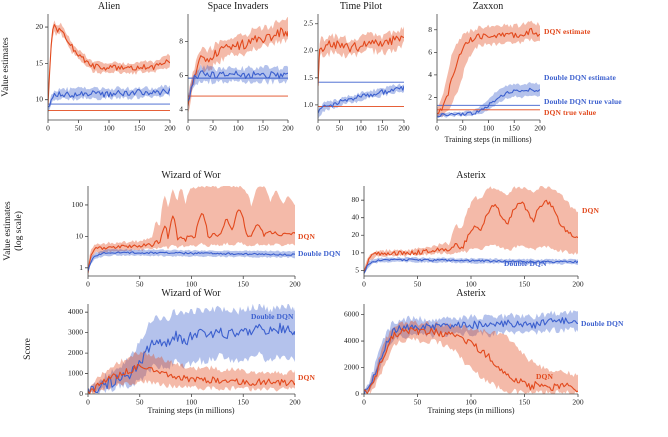 This screenshot has height=437, width=668. What do you see at coordinates (525, 263) in the screenshot?
I see `asterix-value-double-dqn-label: Double DQN` at bounding box center [525, 263].